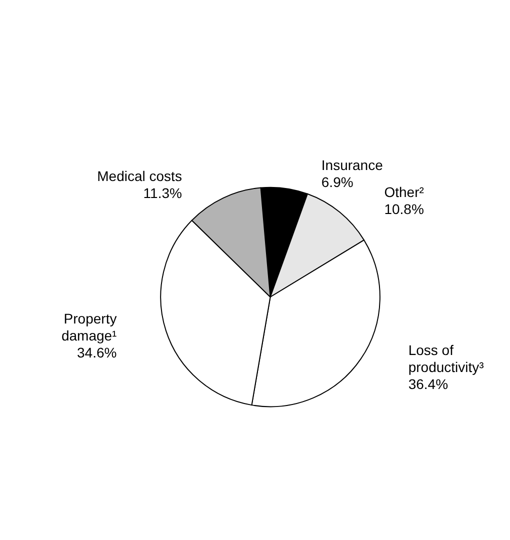  I want to click on slice-label: Other², so click(404, 192).